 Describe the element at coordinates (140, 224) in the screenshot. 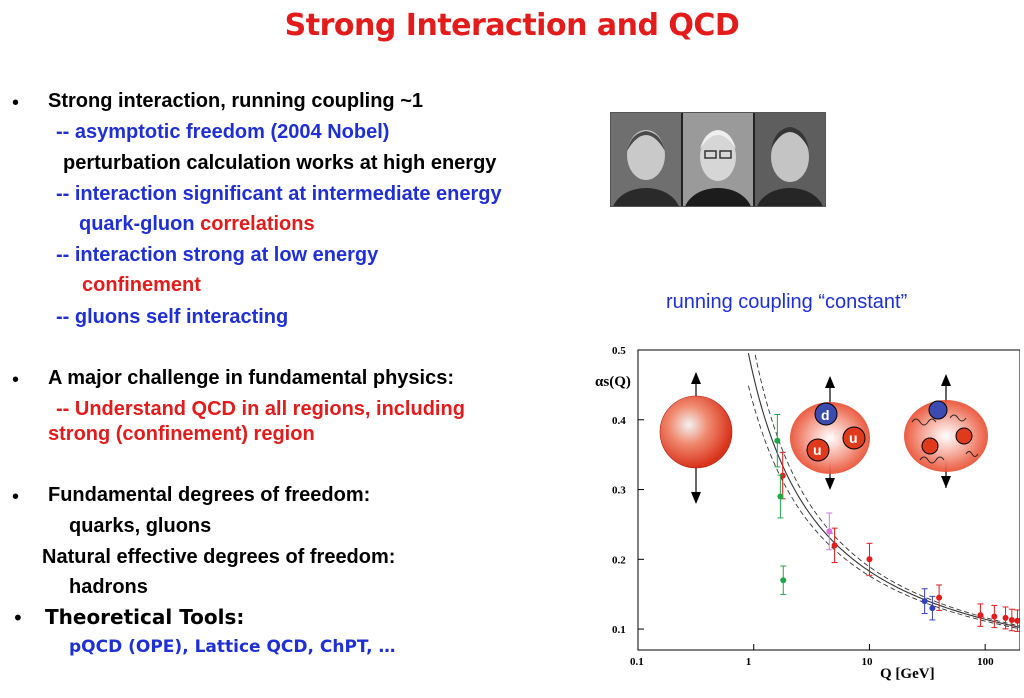

I see `text-quark-gluon: quark-gluon` at that location.